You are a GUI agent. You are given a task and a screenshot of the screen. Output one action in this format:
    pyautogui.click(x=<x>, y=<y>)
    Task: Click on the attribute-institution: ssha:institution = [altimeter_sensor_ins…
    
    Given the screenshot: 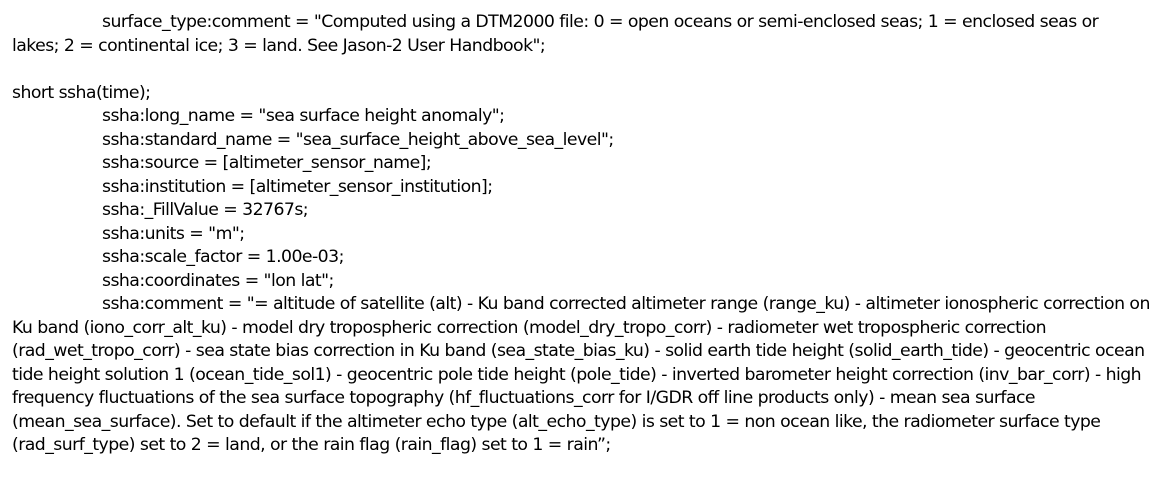 What is the action you would take?
    pyautogui.click(x=297, y=186)
    